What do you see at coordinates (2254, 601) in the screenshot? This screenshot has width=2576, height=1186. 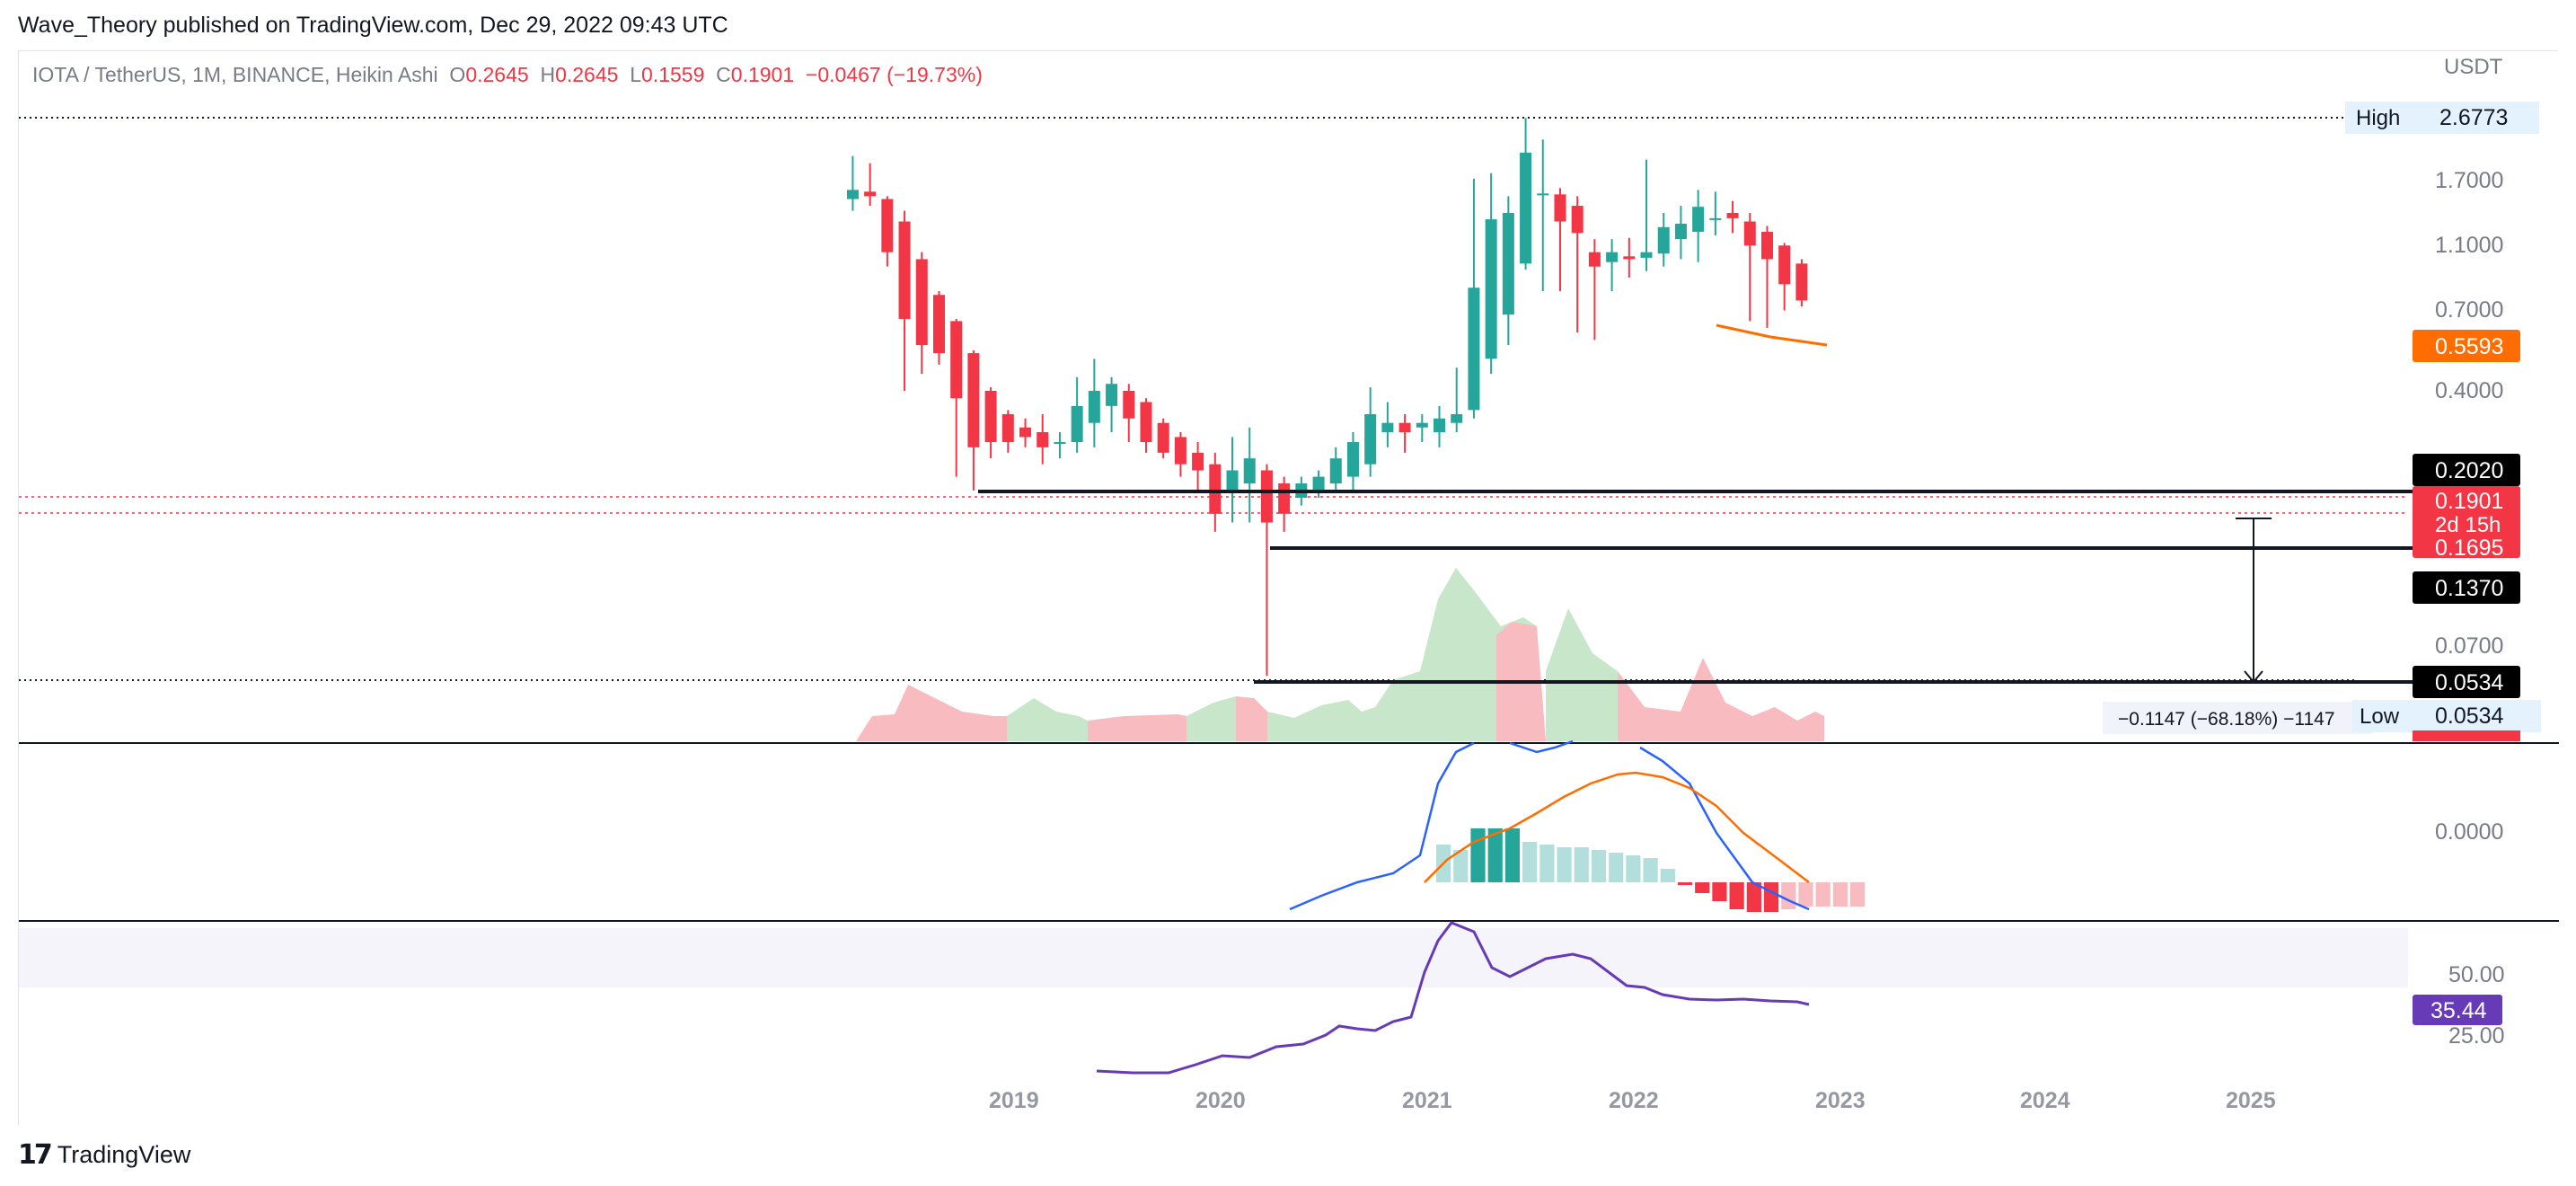 I see `measure-tool` at bounding box center [2254, 601].